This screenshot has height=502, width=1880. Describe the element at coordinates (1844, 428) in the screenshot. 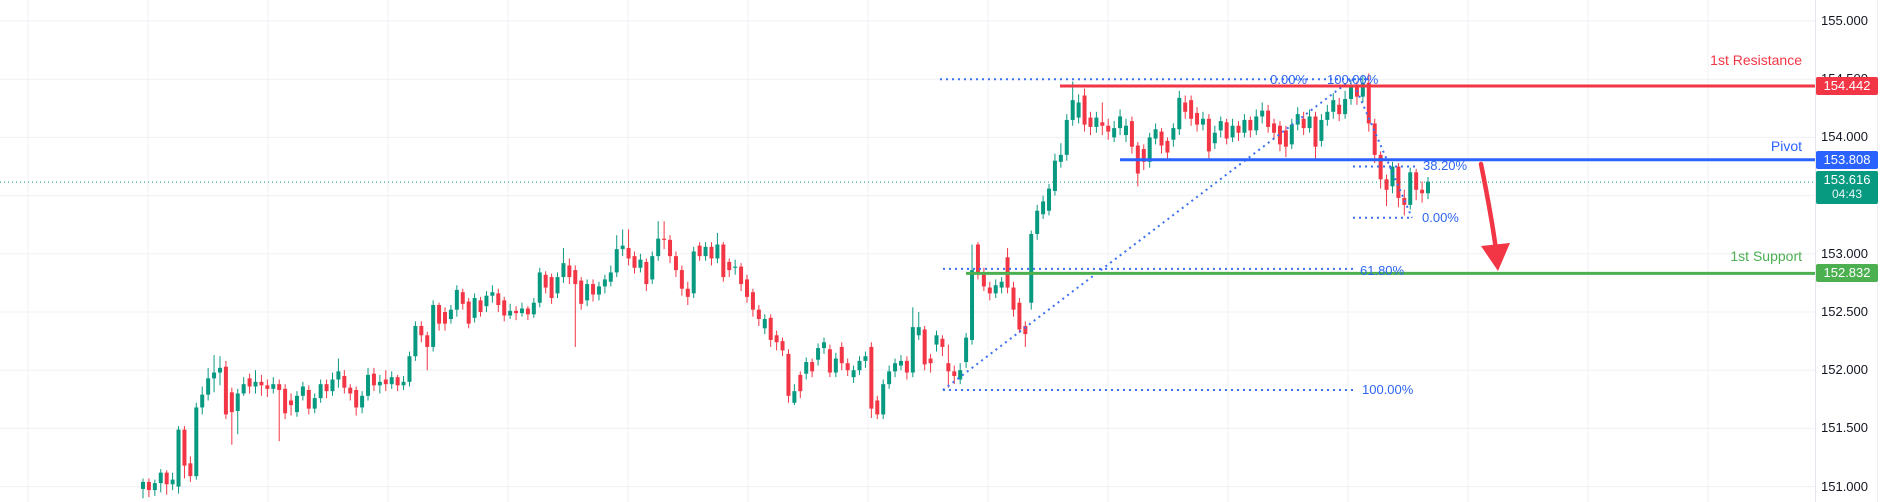

I see `price-tick-151.500: 151.500` at that location.